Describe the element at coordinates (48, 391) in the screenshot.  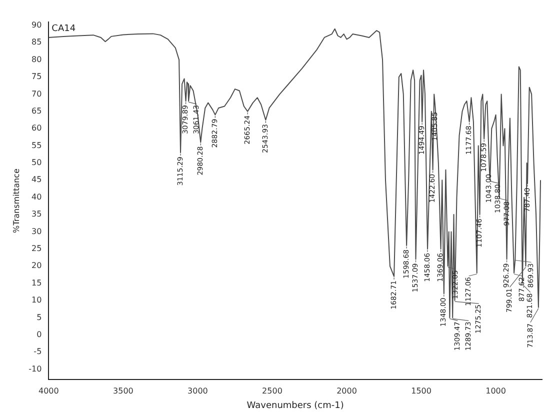
I see `x-tick-label: 4000` at that location.